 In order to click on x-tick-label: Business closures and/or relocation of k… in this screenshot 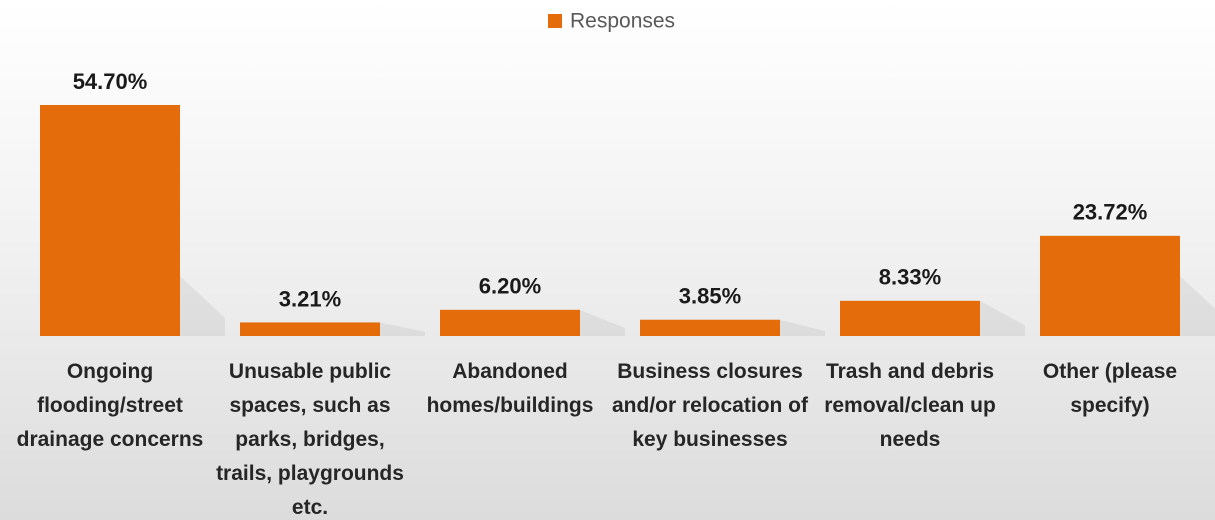, I will do `click(709, 405)`.